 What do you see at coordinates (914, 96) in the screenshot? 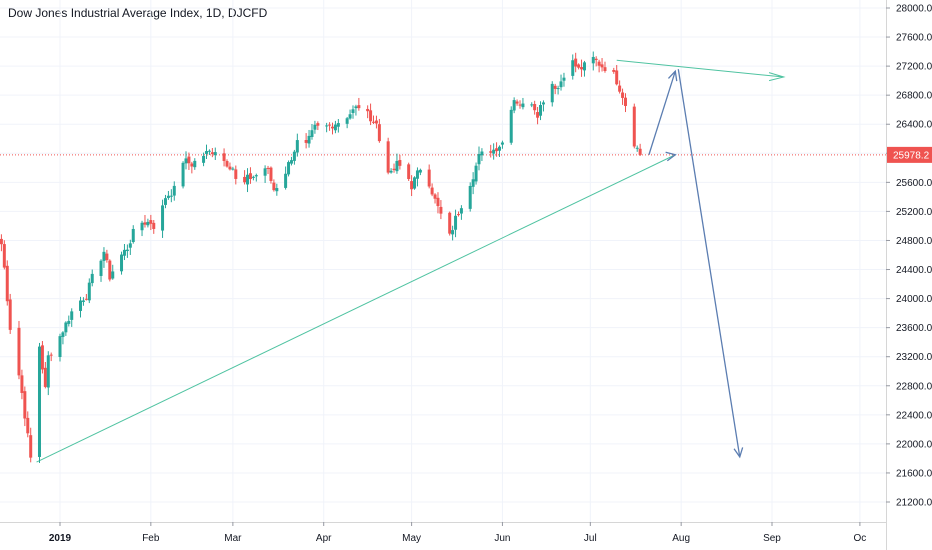
I see `y-tick-label: 26800.0` at bounding box center [914, 96].